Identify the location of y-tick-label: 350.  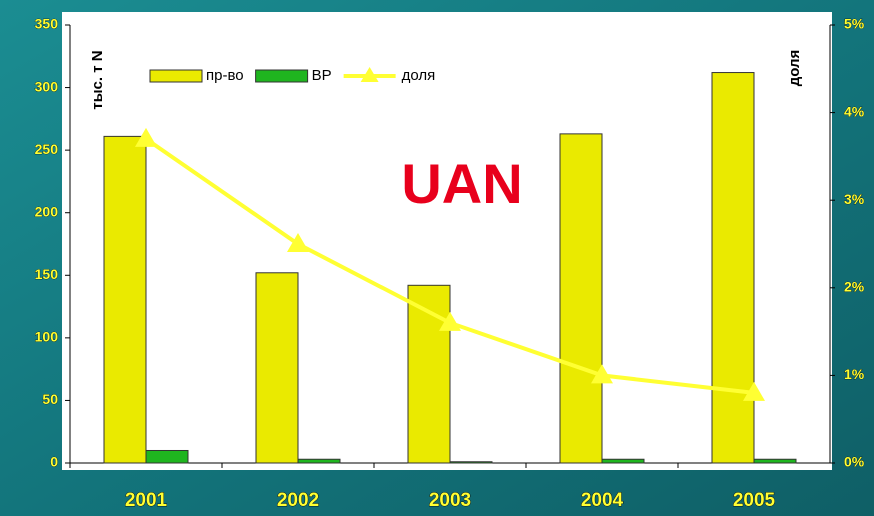
(47, 24).